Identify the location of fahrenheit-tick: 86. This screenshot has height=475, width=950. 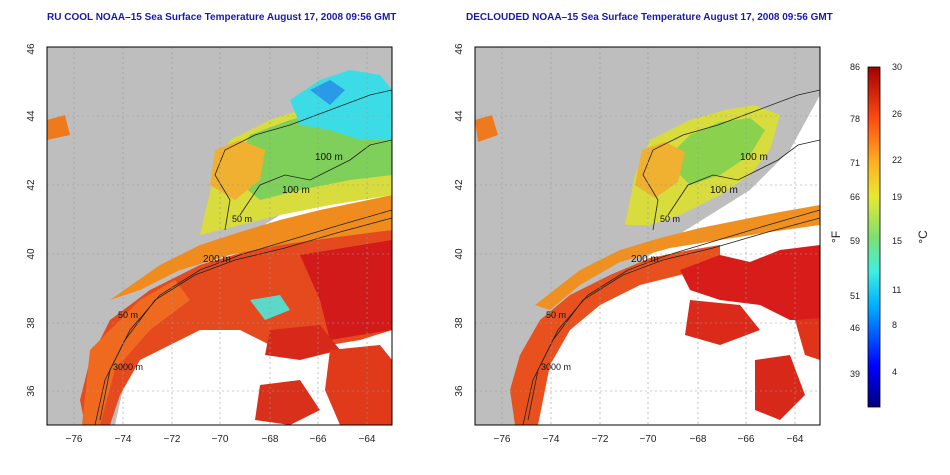
(855, 67).